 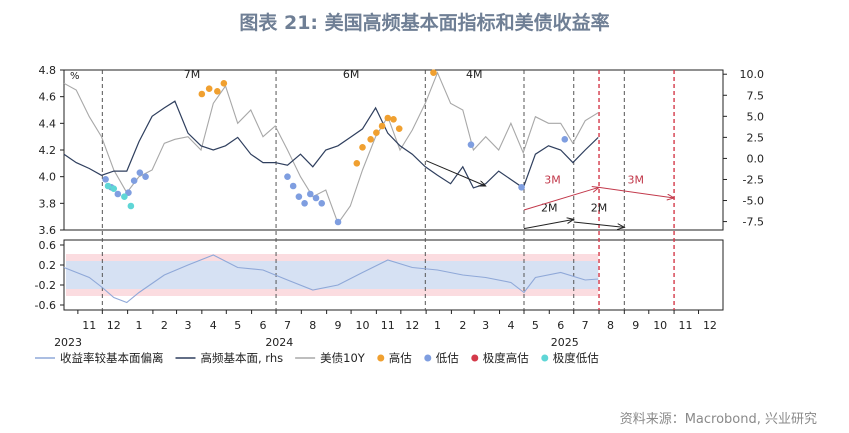 I want to click on arrow-red, so click(x=636, y=192).